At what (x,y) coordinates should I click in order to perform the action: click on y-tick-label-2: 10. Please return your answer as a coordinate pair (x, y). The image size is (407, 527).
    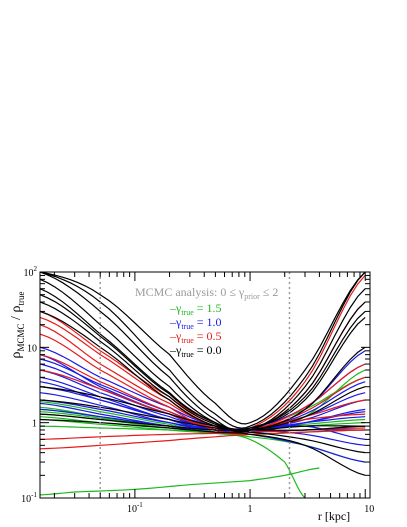
    Looking at the image, I should click on (32, 348).